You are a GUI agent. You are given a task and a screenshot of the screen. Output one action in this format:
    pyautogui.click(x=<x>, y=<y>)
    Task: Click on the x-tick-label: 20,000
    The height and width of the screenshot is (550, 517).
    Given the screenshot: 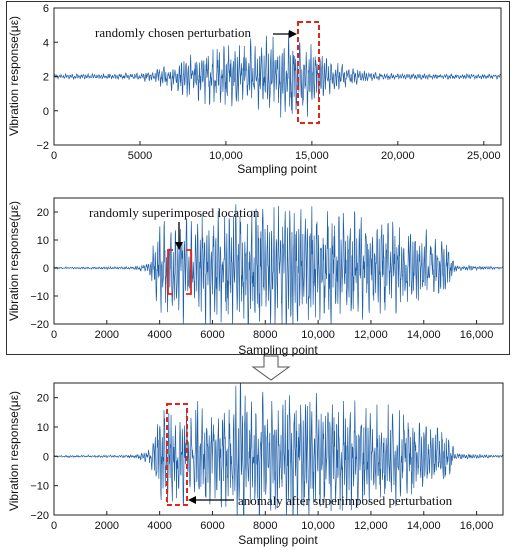 What is the action you would take?
    pyautogui.click(x=398, y=156)
    